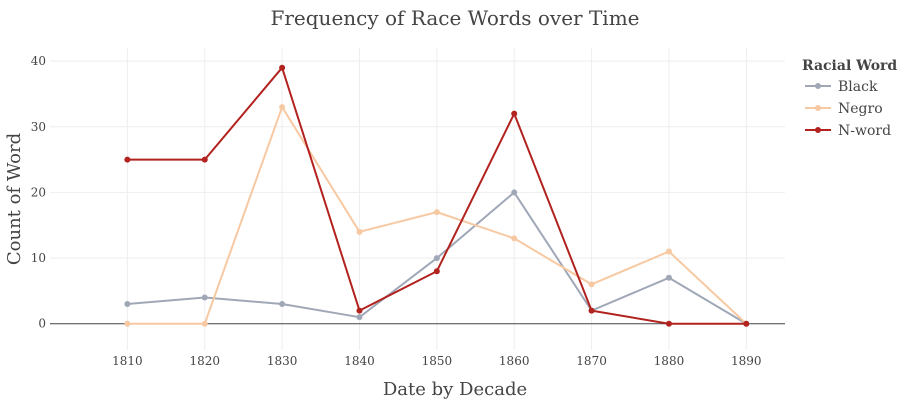 The image size is (910, 404). What do you see at coordinates (669, 361) in the screenshot?
I see `x-tick-label: 1880` at bounding box center [669, 361].